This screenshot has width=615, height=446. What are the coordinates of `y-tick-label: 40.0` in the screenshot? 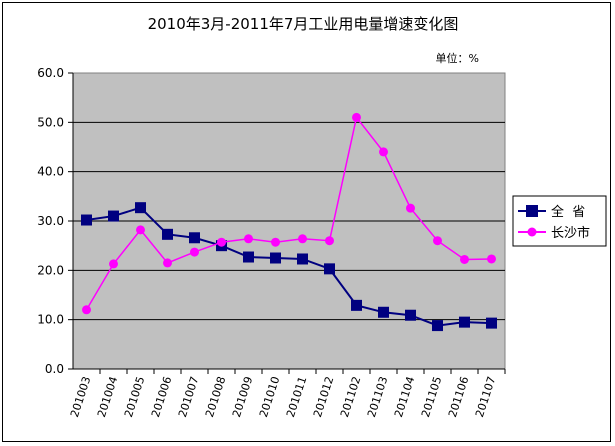 It's located at (50, 172).